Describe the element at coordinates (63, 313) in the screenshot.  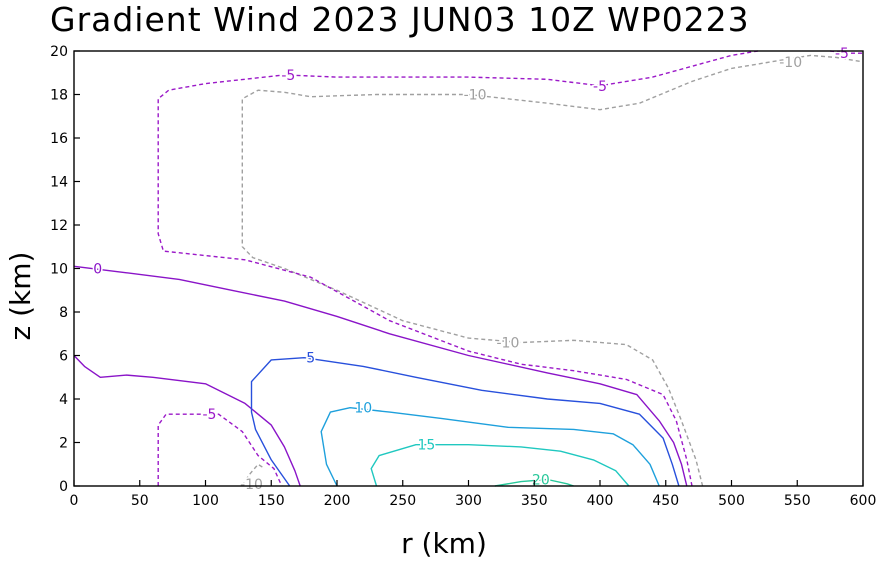
I see `y-tick-label: 8` at that location.